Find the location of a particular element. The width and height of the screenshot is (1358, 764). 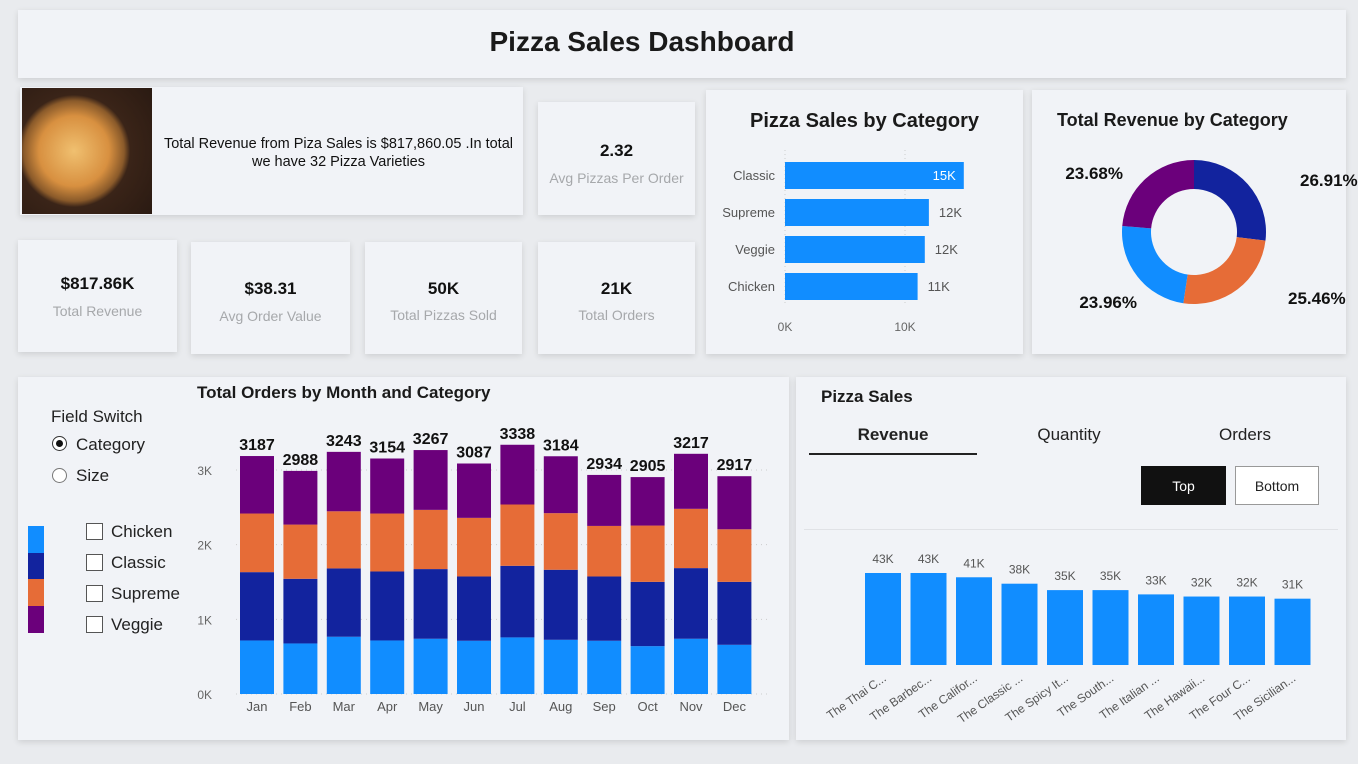

tab-orders: Orders is located at coordinates (1245, 434).